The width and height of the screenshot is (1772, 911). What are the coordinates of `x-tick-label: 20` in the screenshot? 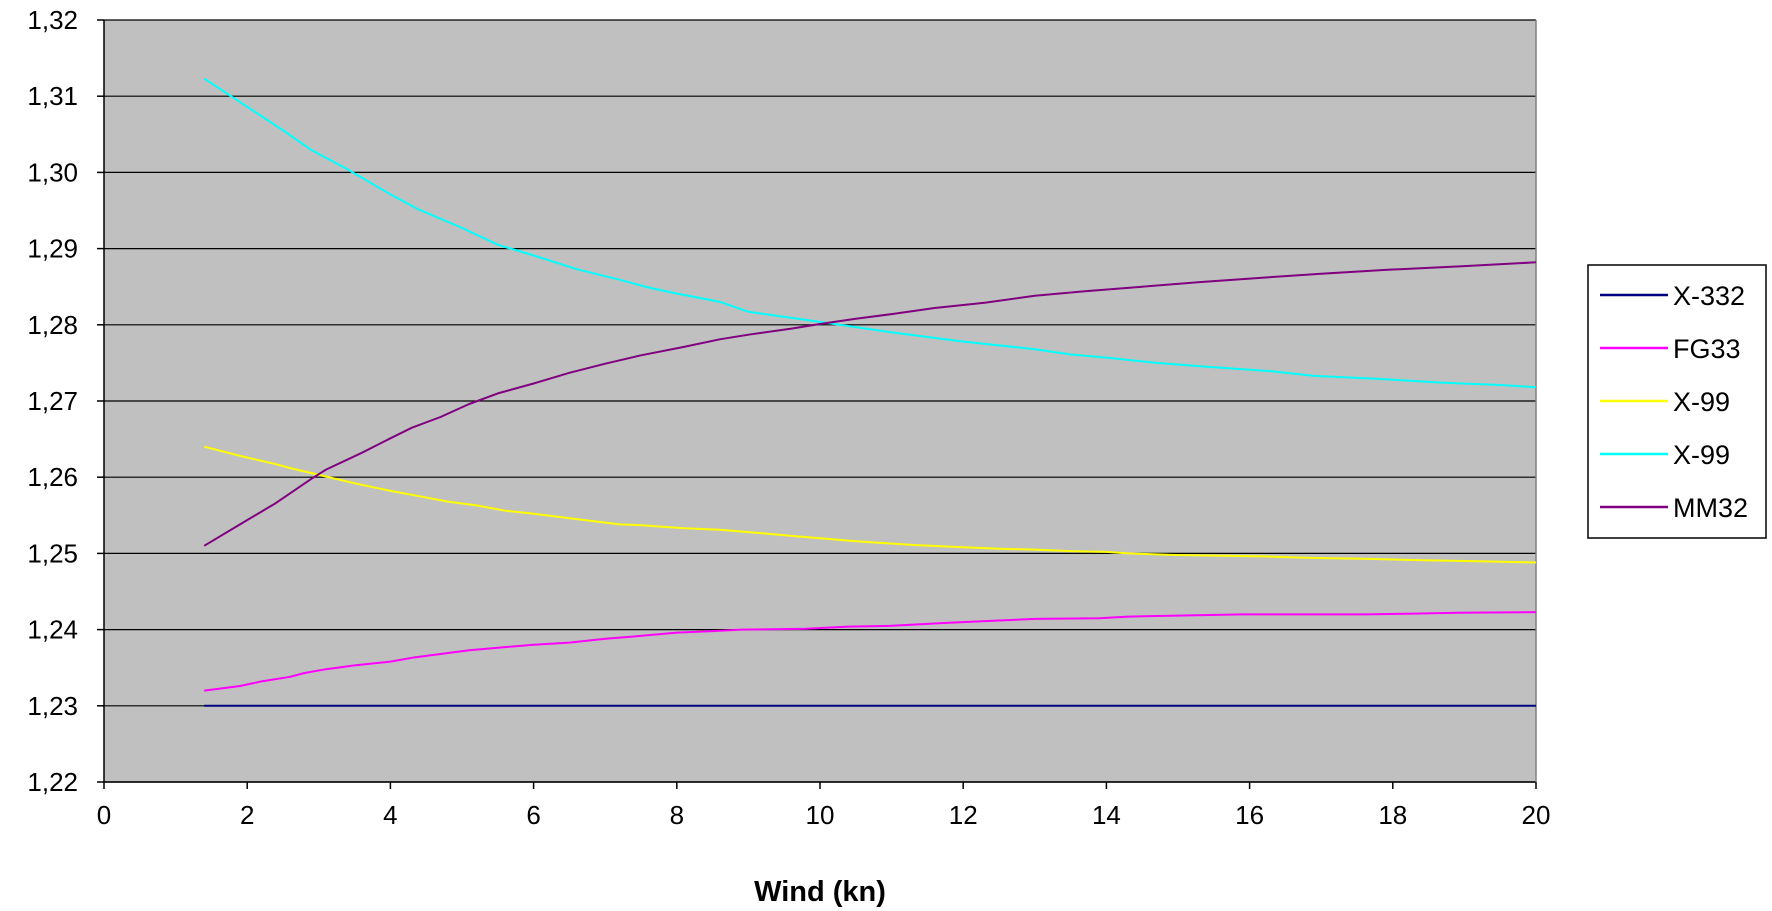 It's located at (1536, 815).